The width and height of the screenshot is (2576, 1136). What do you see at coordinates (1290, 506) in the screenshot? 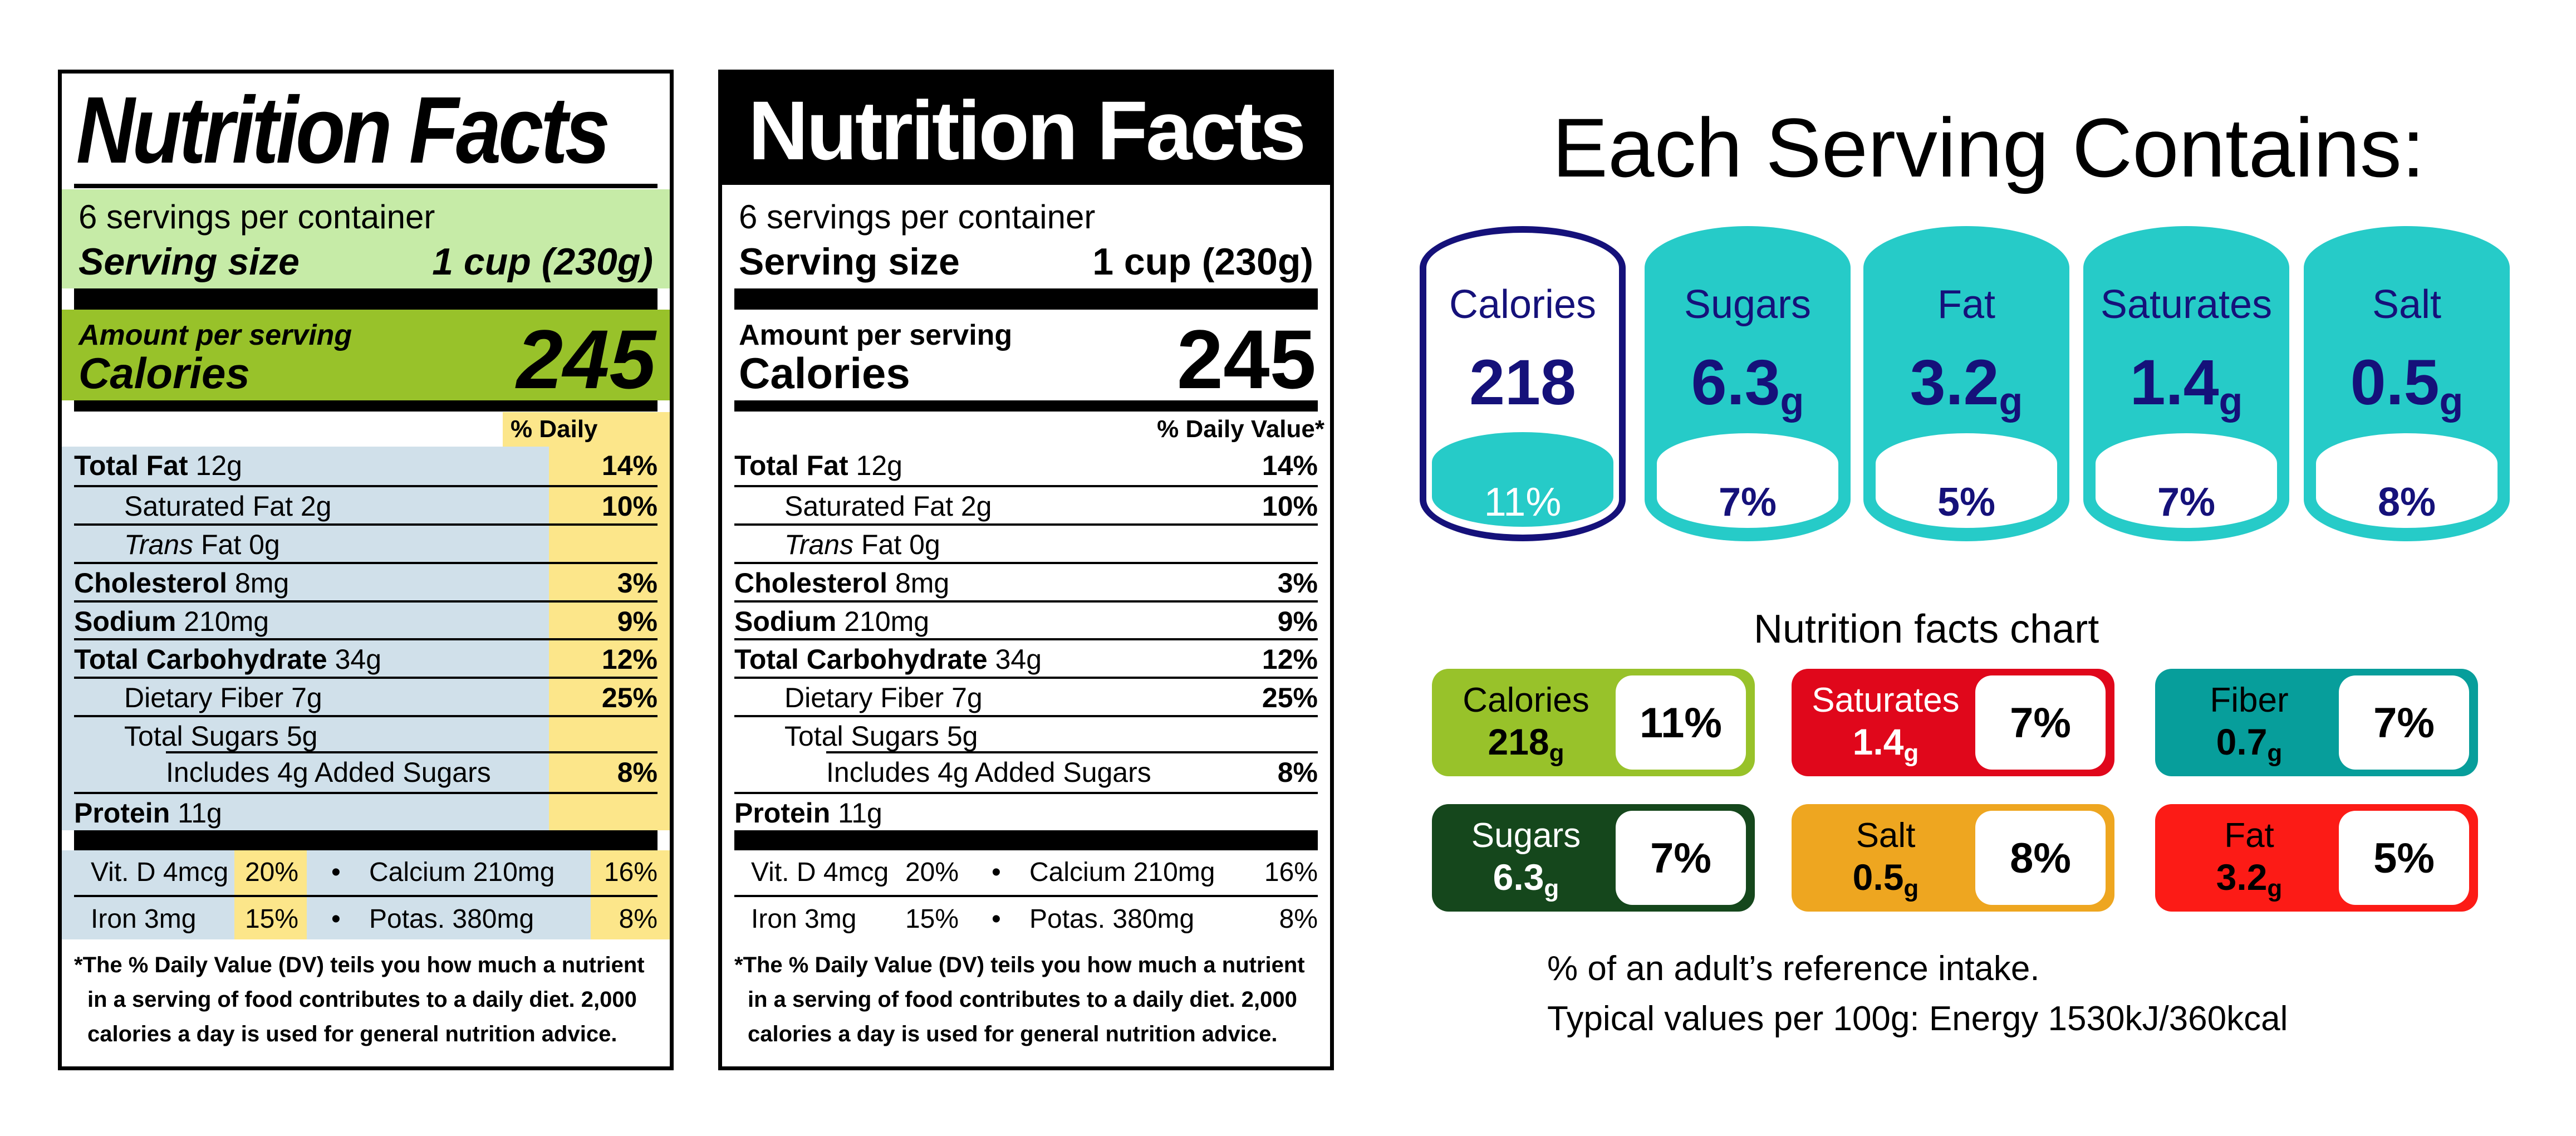
I see `nutrient-daily-value: 10%` at bounding box center [1290, 506].